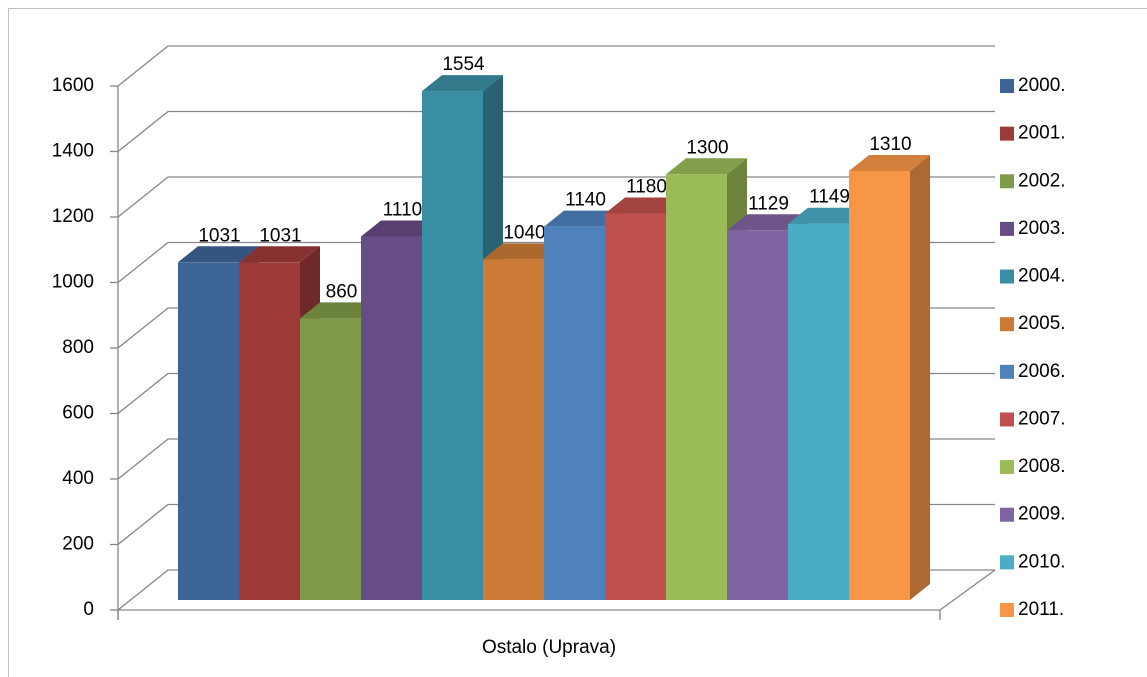 This screenshot has height=677, width=1147. What do you see at coordinates (78, 347) in the screenshot?
I see `y-tick-label: 800` at bounding box center [78, 347].